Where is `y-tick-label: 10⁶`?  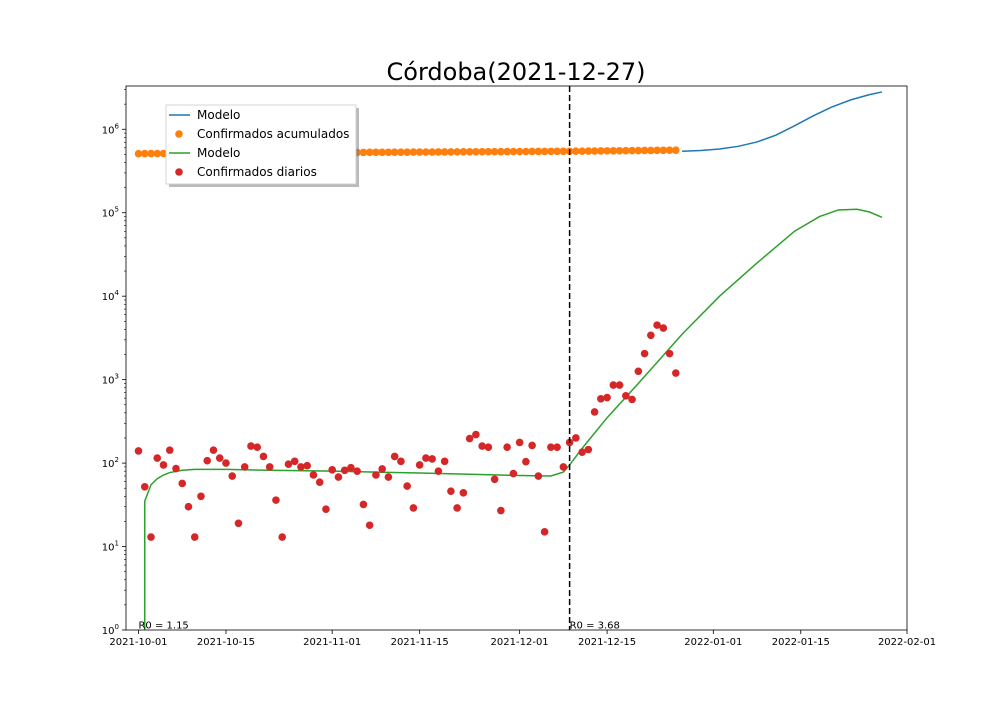 y-tick-label: 10⁶ is located at coordinates (111, 129).